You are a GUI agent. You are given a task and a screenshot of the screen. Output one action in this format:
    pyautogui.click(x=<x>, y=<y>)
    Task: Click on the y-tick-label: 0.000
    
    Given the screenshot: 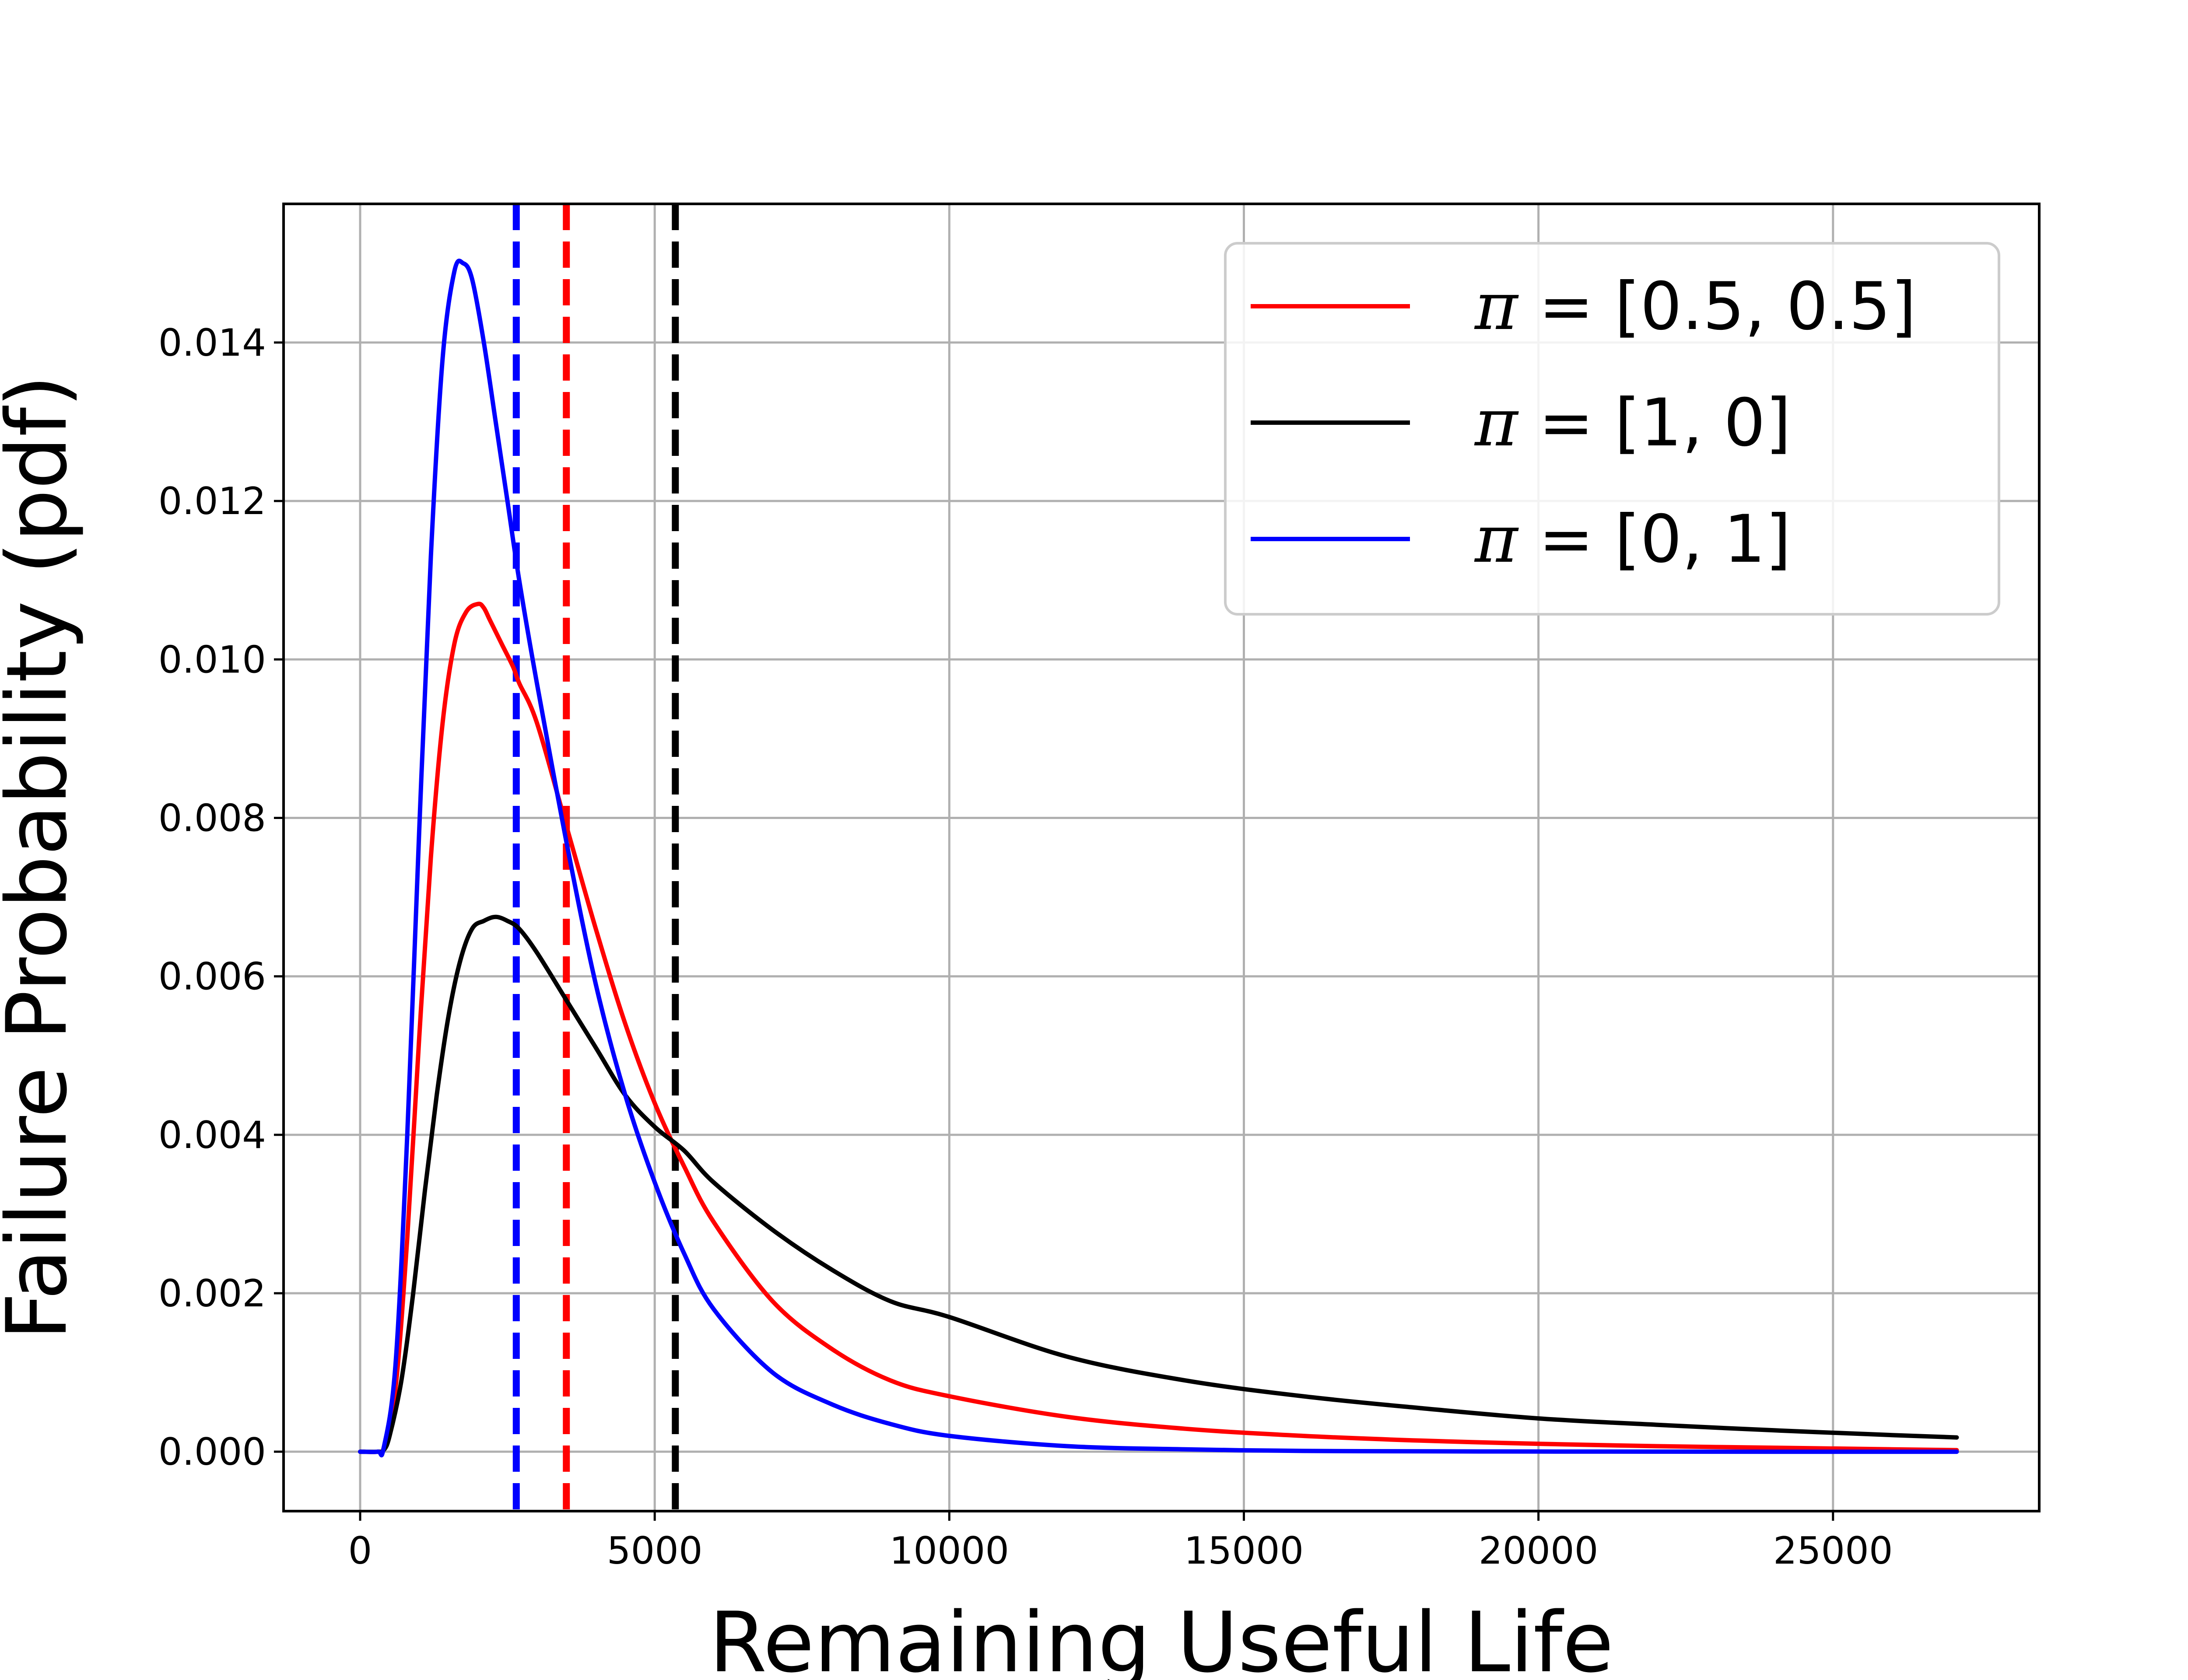 What is the action you would take?
    pyautogui.click(x=212, y=1452)
    